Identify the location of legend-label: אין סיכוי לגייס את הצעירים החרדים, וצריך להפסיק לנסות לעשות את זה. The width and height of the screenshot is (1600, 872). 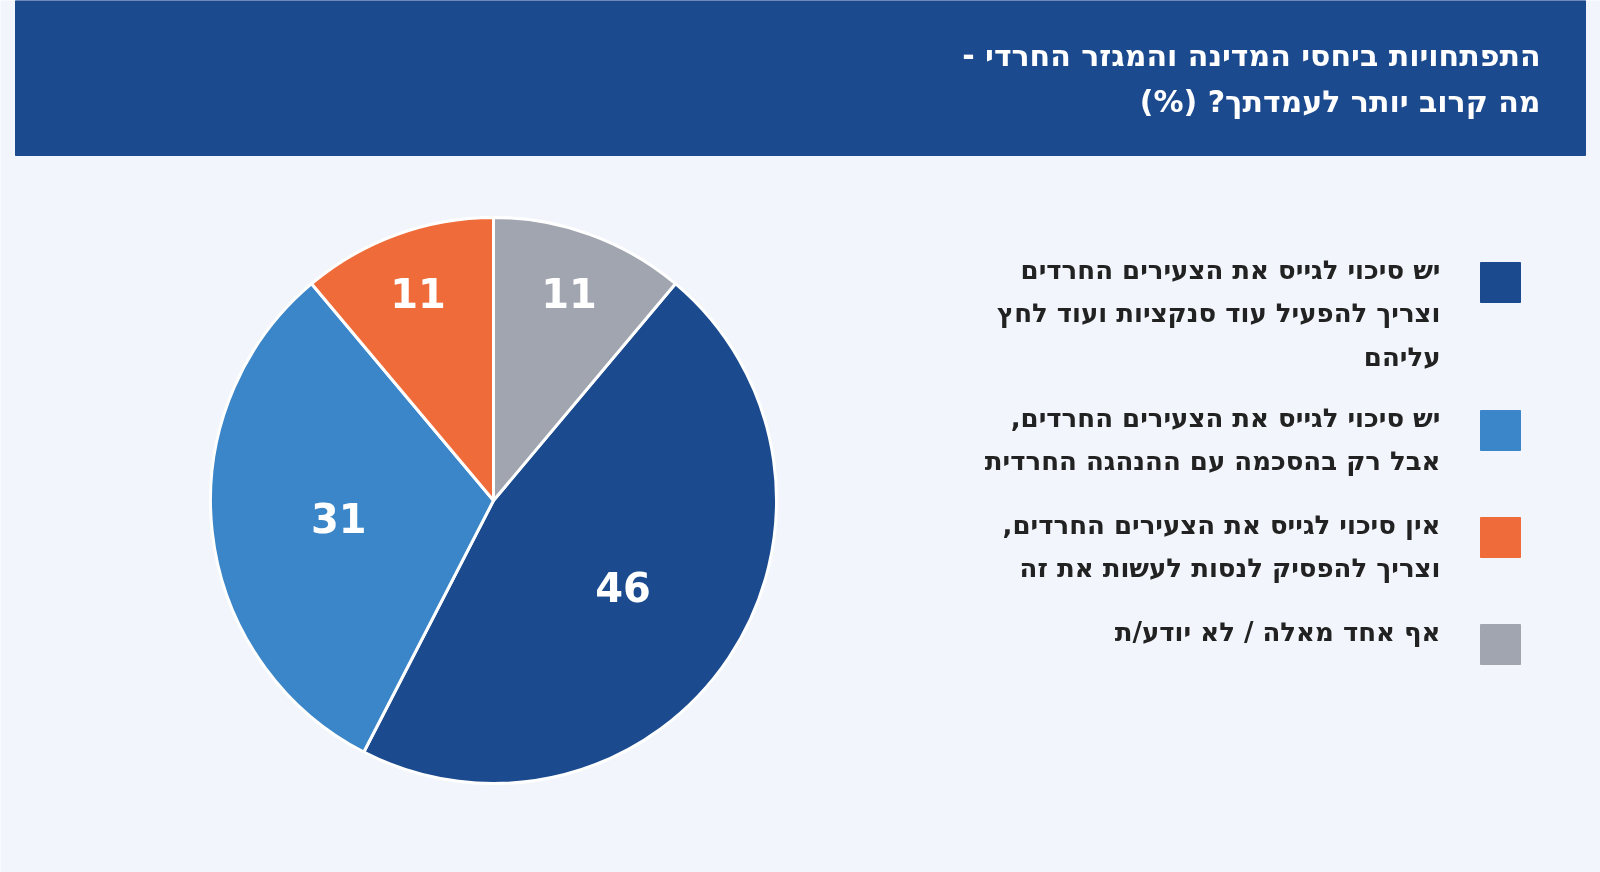
(1221, 546).